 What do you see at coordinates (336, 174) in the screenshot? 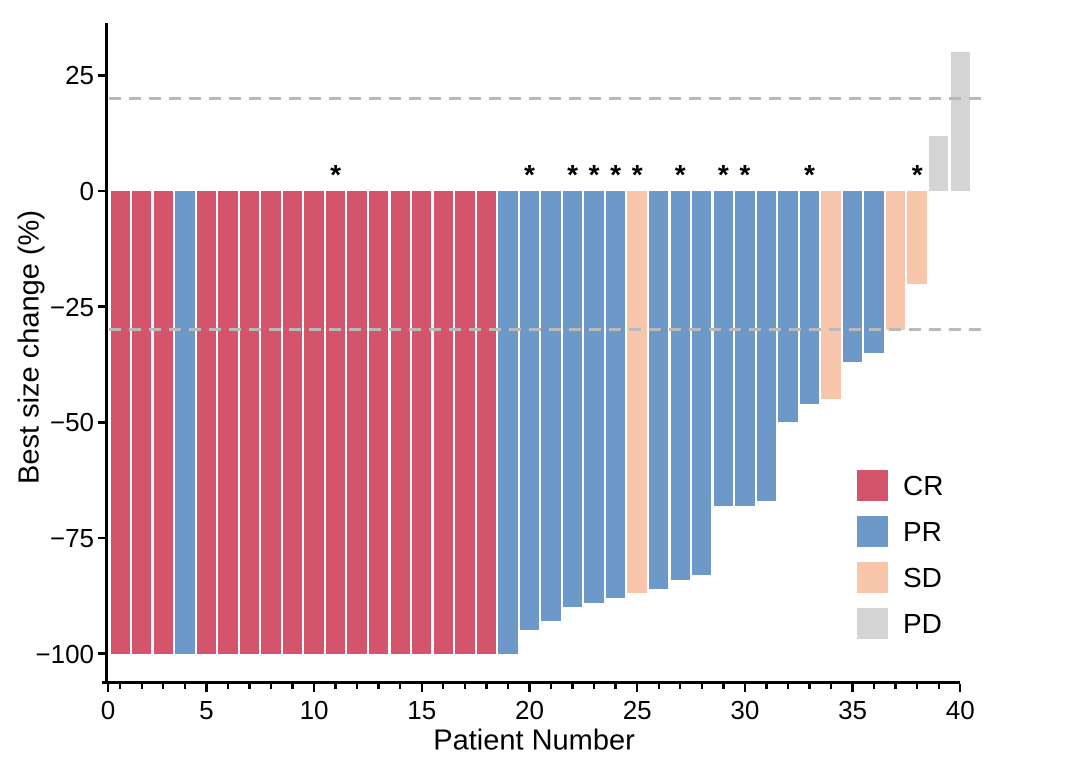
I see `significance-star-patient-11: *` at bounding box center [336, 174].